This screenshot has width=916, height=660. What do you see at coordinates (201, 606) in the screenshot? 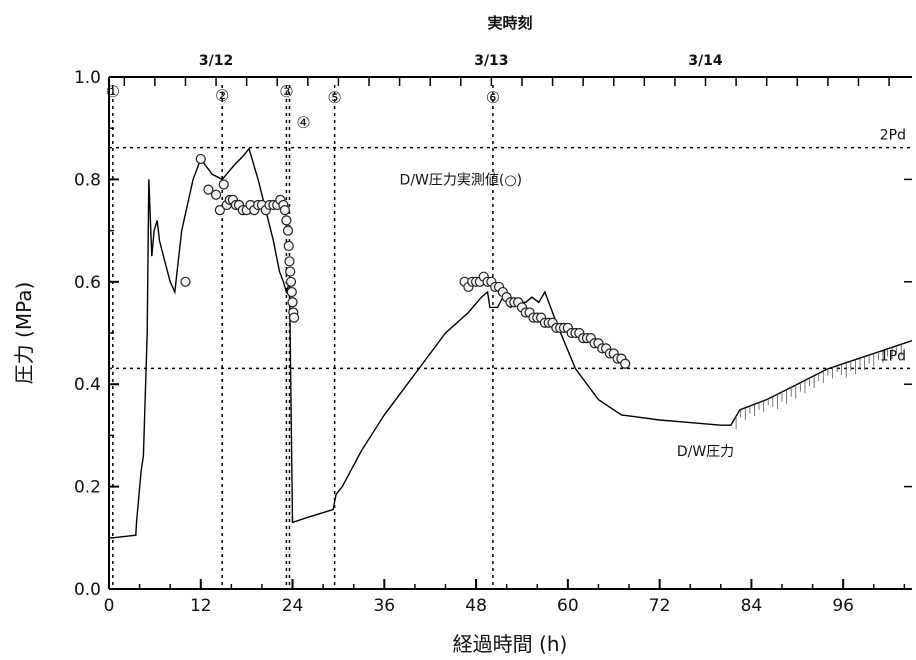
I see `x-tick-label: 12` at bounding box center [201, 606].